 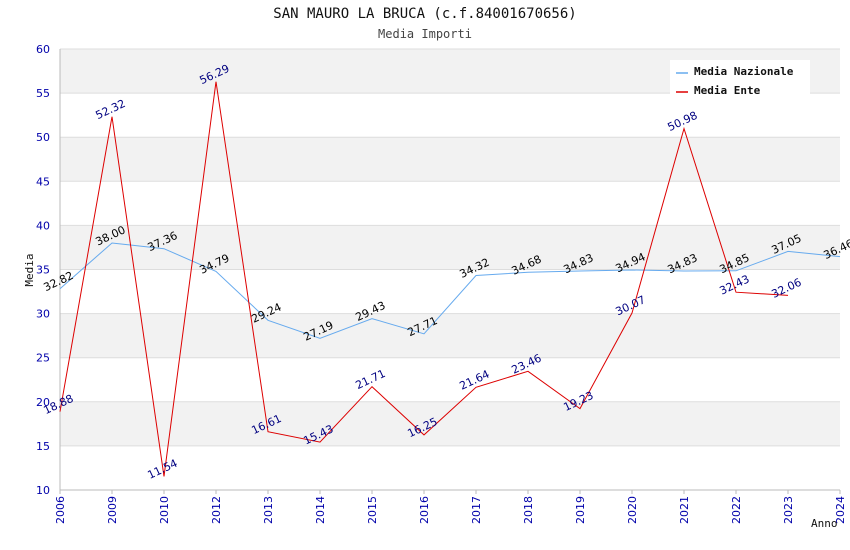 What do you see at coordinates (740, 80) in the screenshot?
I see `legend: Media Nazionale Media Ente` at bounding box center [740, 80].